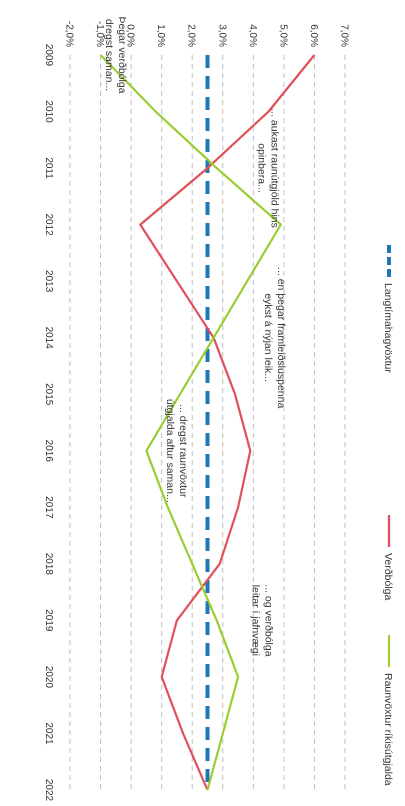 The height and width of the screenshot is (806, 405). What do you see at coordinates (252, 35) in the screenshot?
I see `y-tick-label: 4,0%` at bounding box center [252, 35].